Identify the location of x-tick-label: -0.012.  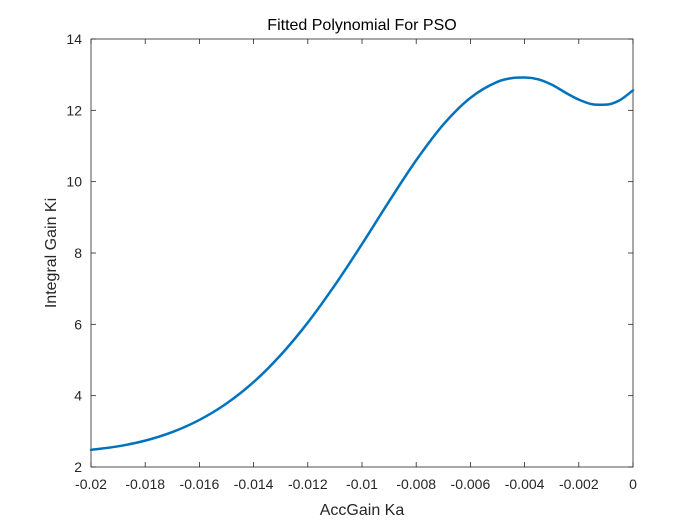
(308, 484).